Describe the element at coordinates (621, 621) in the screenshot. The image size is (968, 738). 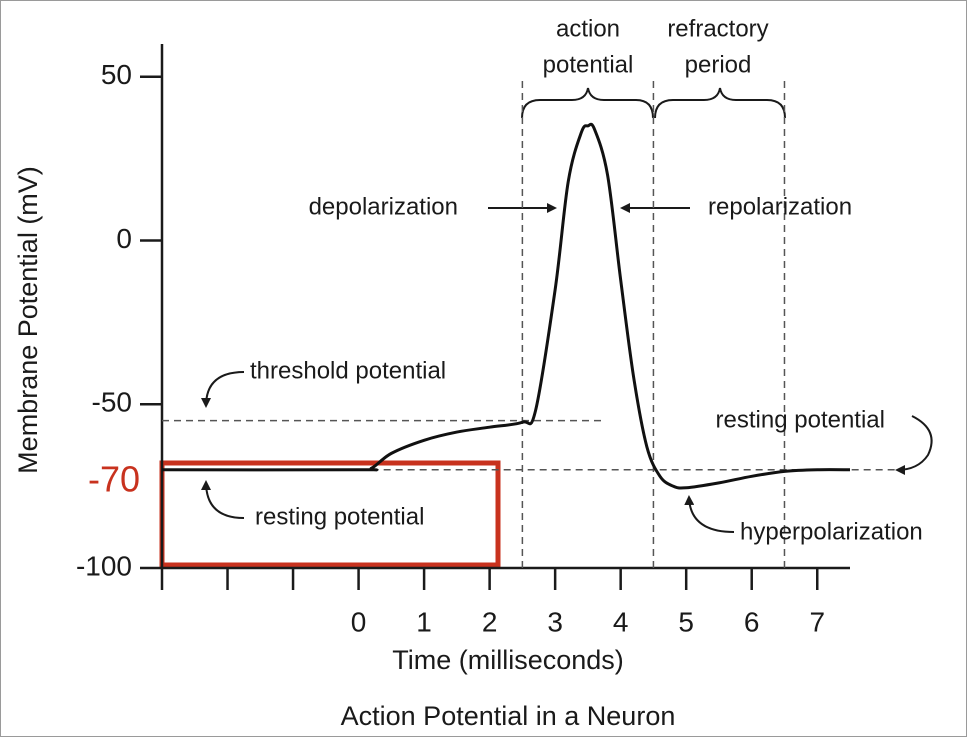
I see `x-tick-label: 4` at that location.